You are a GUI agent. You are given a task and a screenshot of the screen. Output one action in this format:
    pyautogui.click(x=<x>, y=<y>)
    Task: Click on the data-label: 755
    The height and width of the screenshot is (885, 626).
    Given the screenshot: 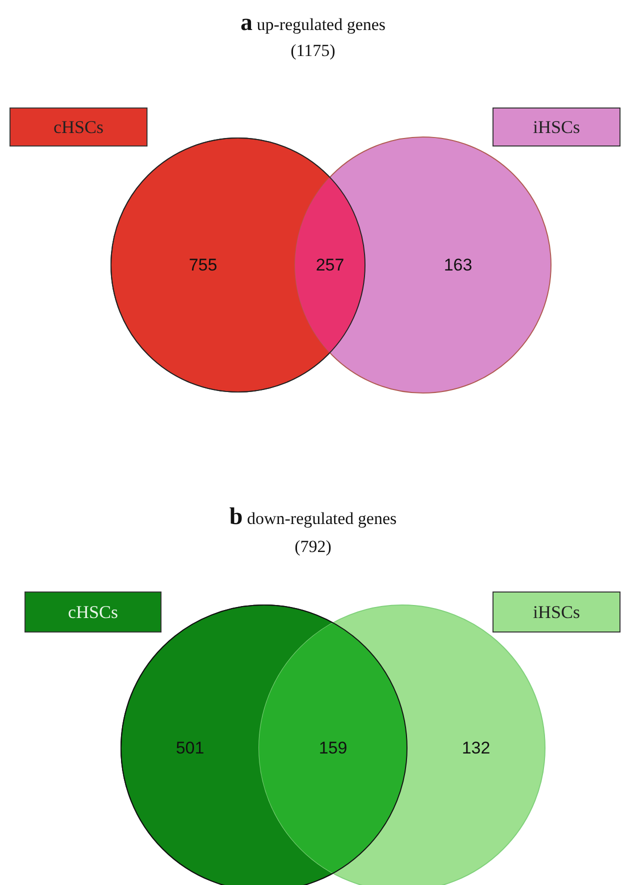 What is the action you would take?
    pyautogui.click(x=203, y=265)
    